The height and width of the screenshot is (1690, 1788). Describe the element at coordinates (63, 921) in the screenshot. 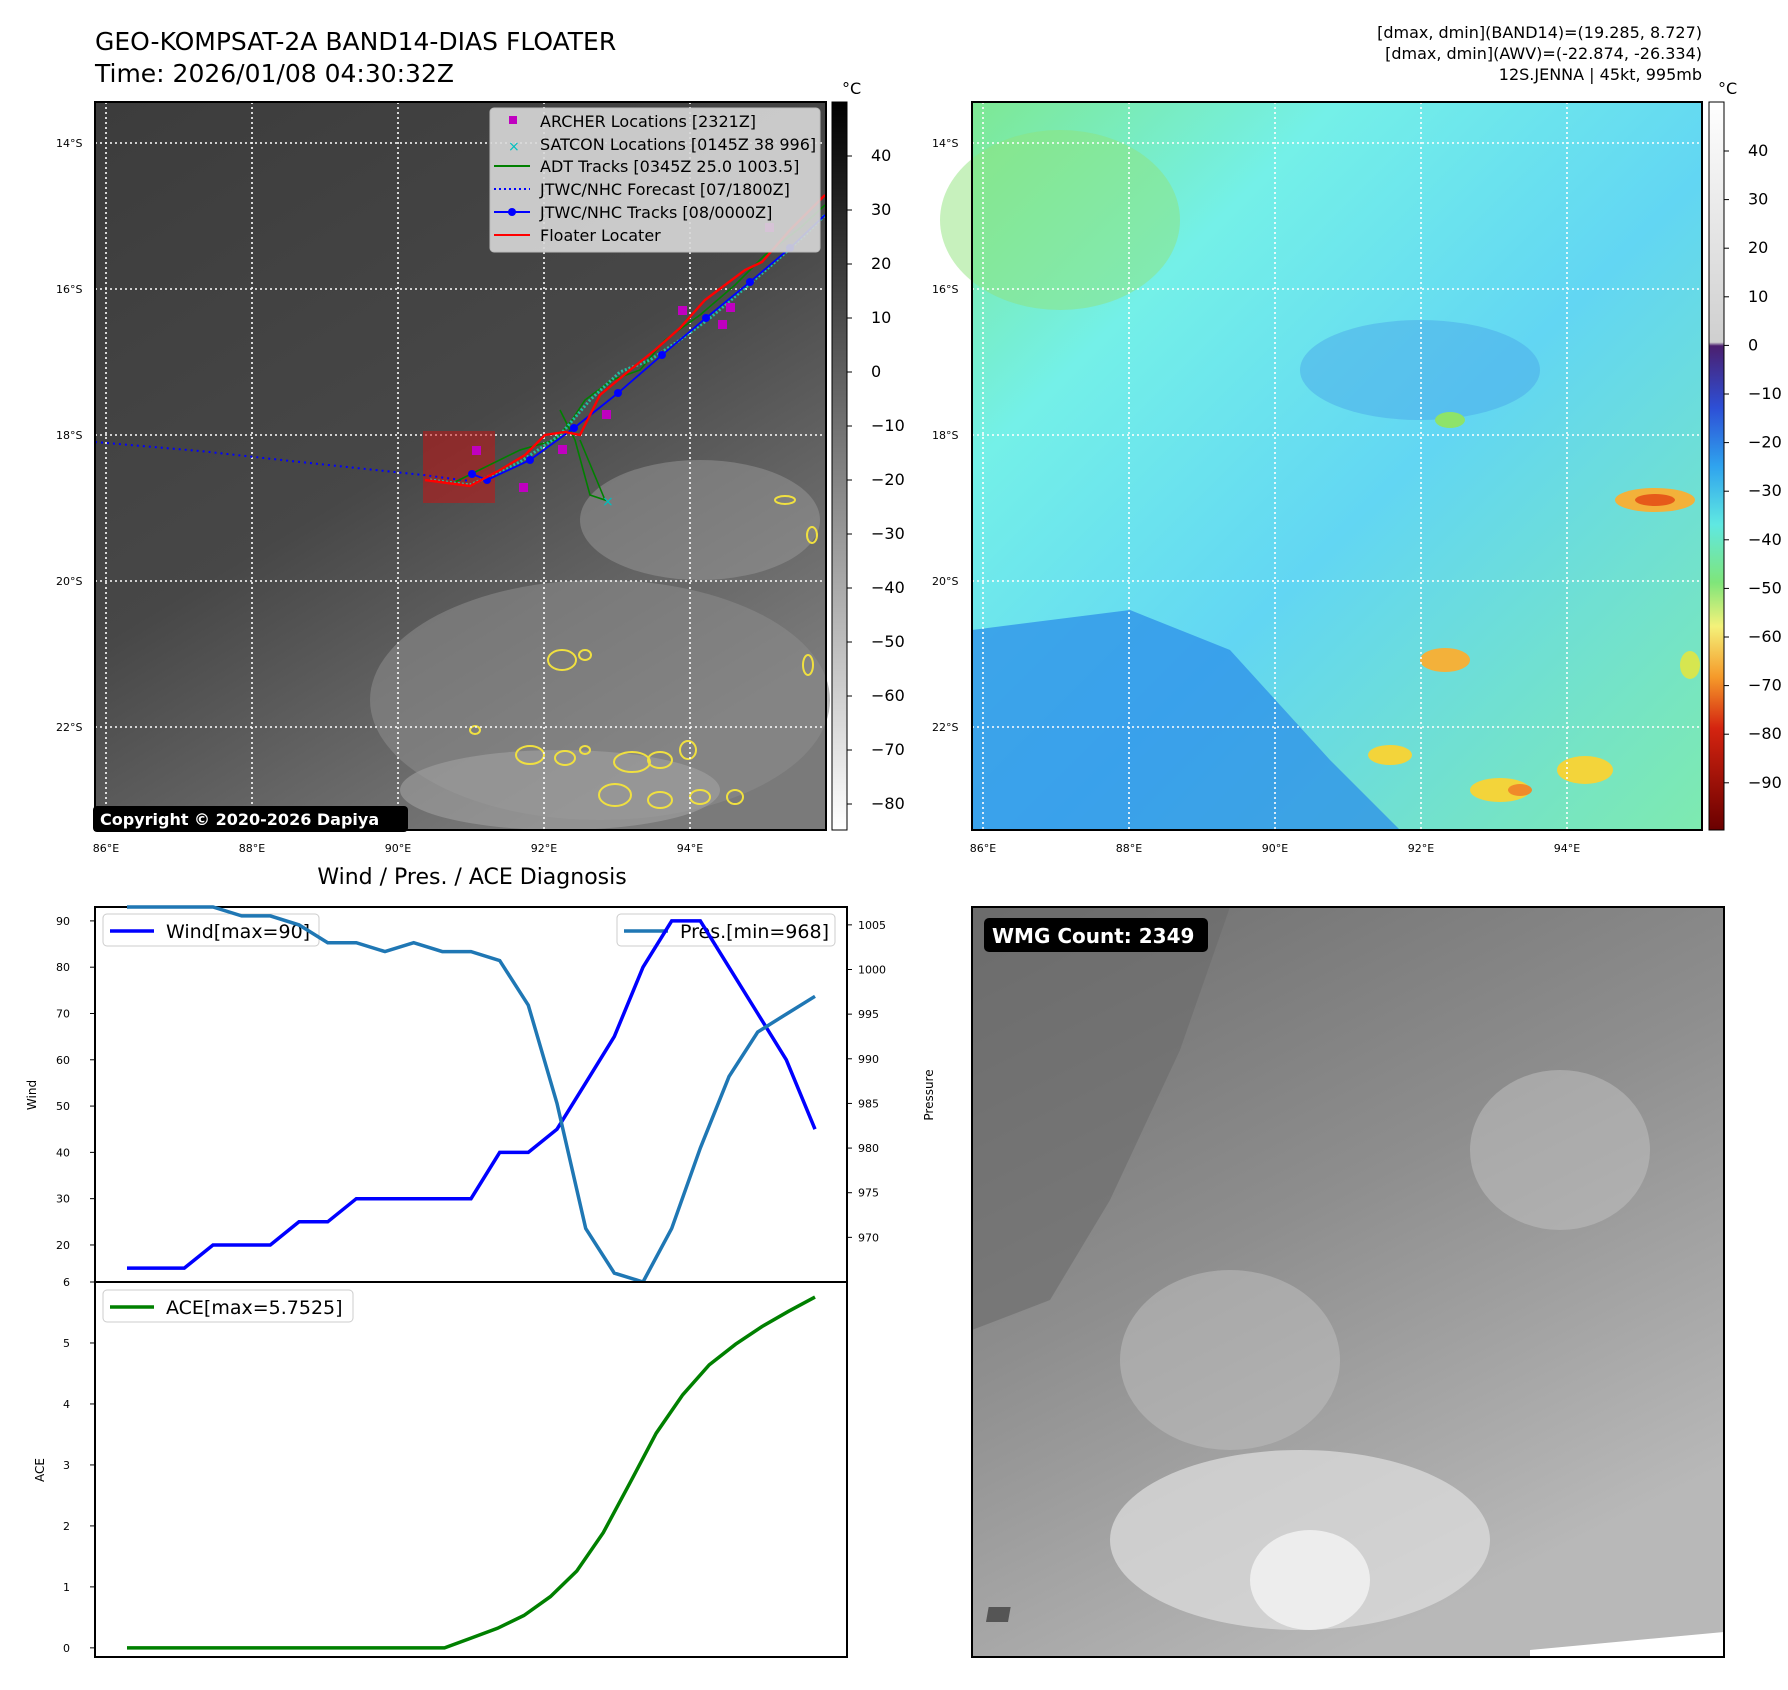

I see `wind-tick-label: 90` at that location.